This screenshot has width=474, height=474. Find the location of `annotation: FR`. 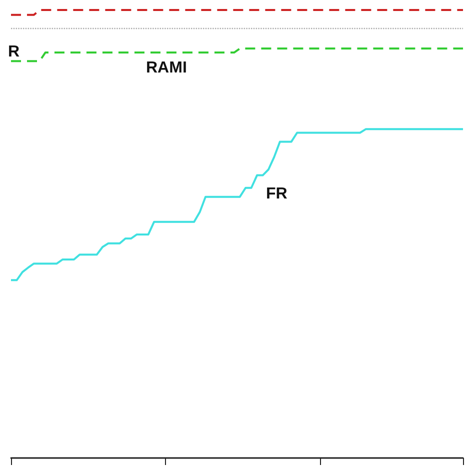

annotation: FR is located at coordinates (277, 194).